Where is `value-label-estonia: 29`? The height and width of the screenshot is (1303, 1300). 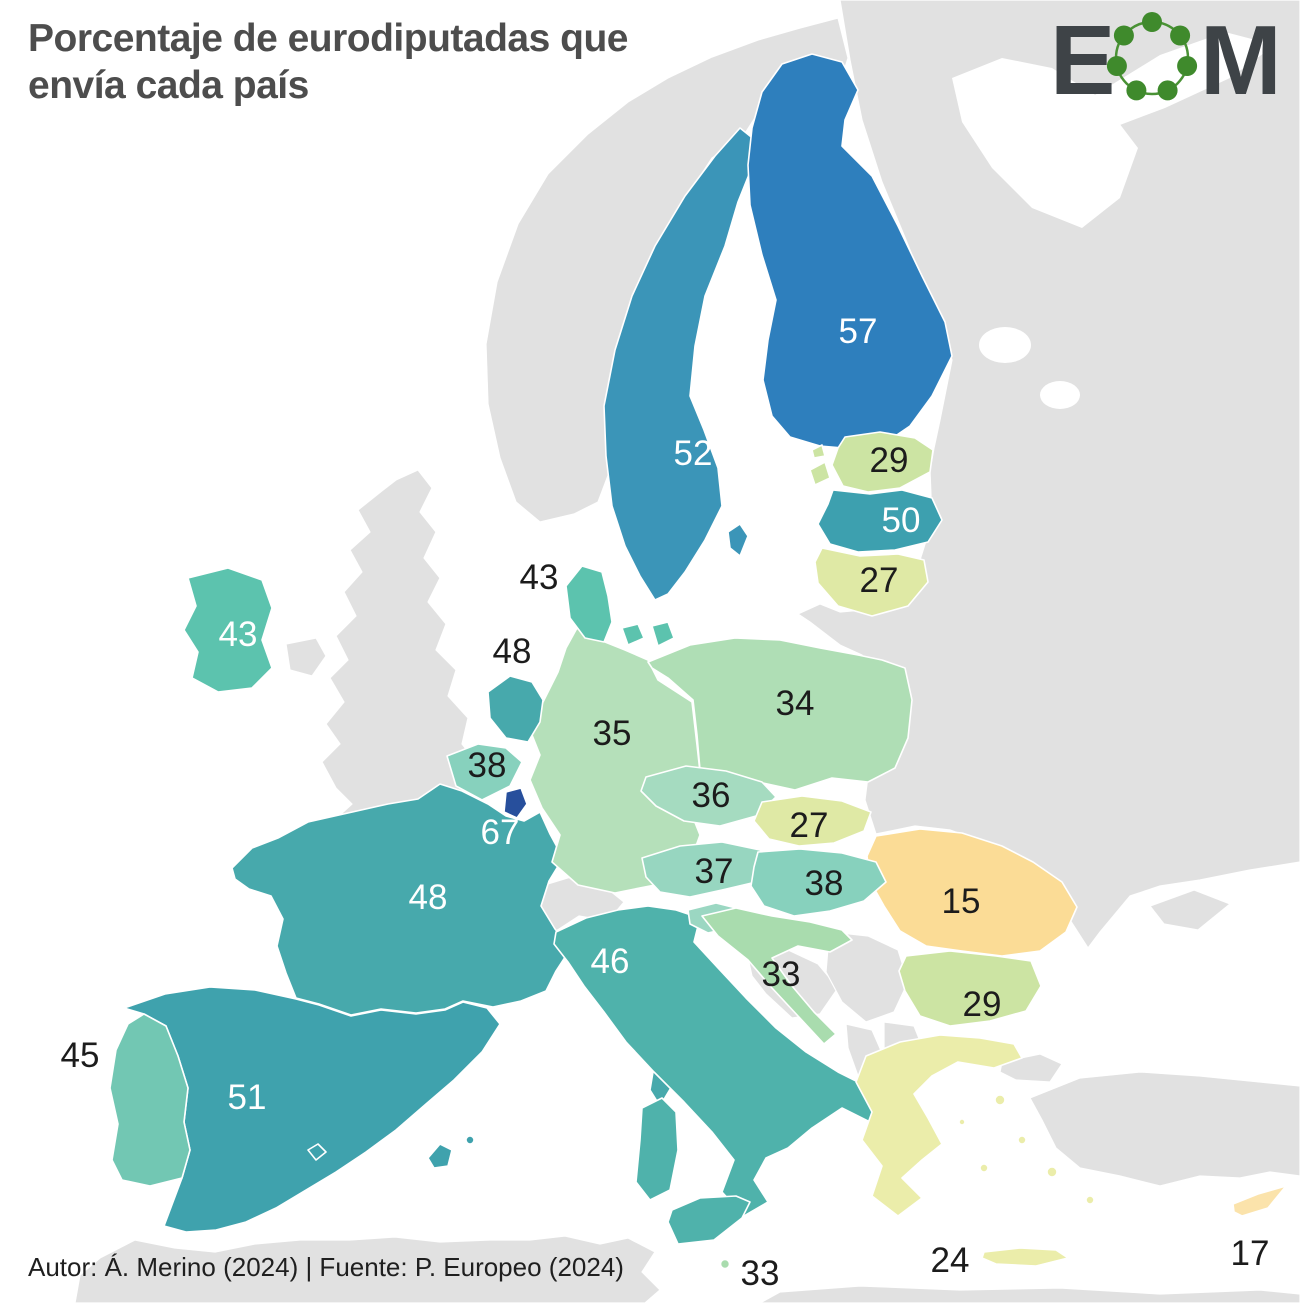
value-label-estonia: 29 is located at coordinates (889, 460).